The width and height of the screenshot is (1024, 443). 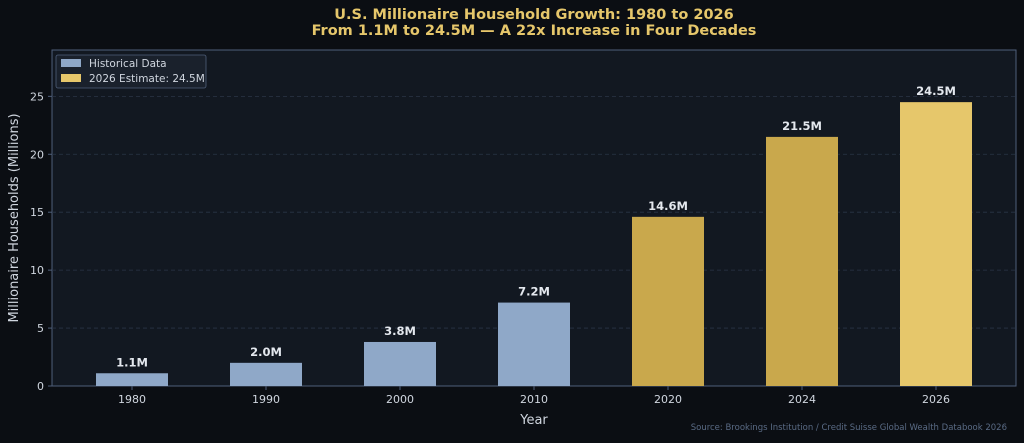 I want to click on bar-2000, so click(x=400, y=363).